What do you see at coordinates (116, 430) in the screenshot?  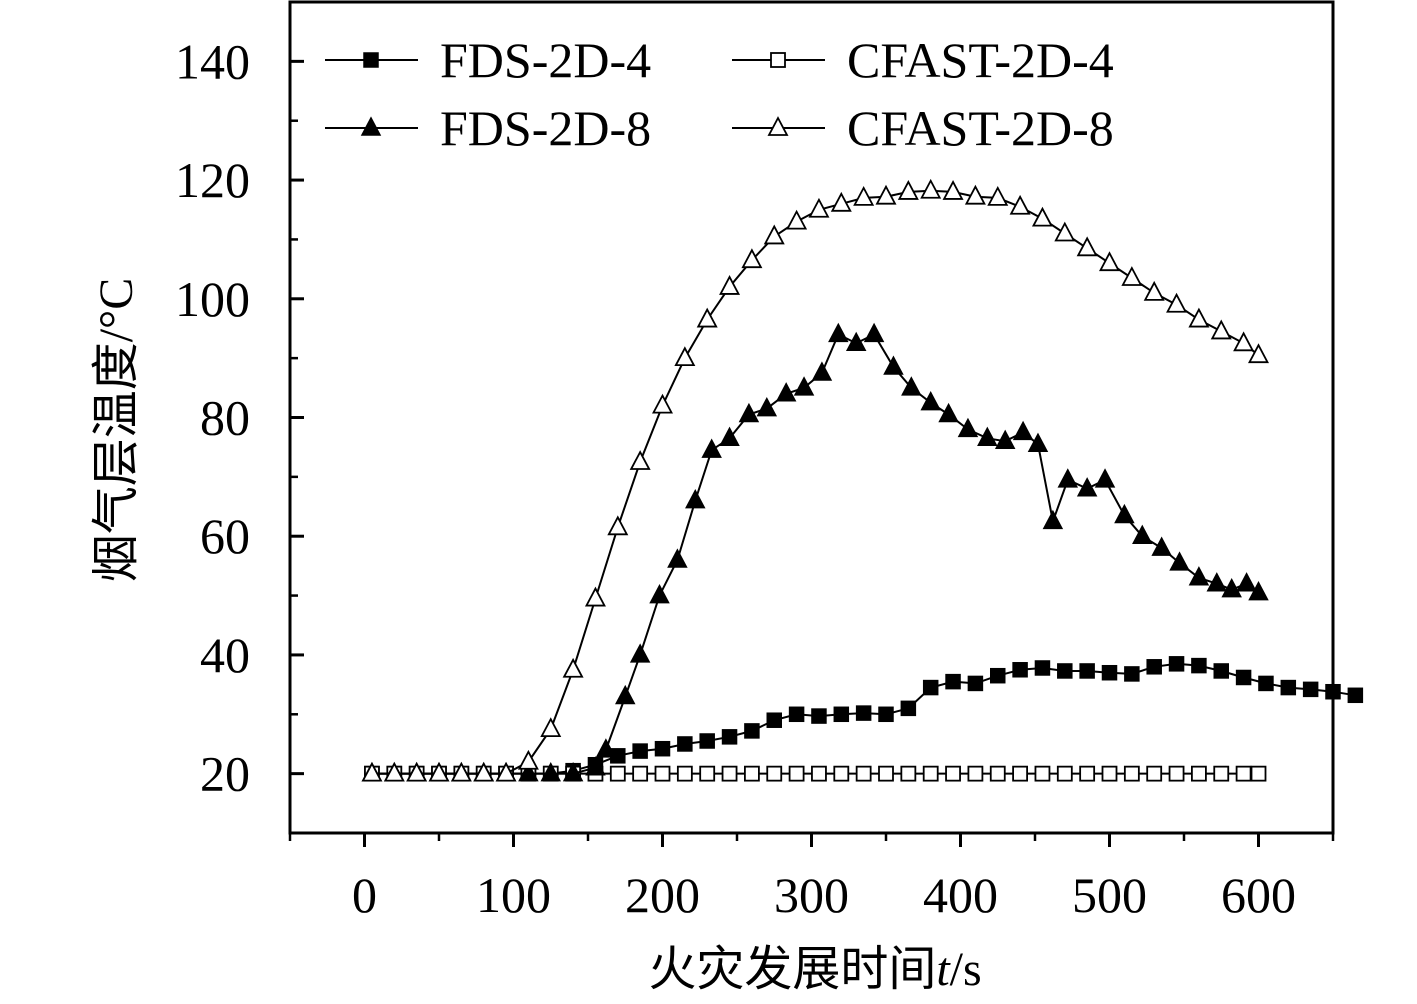 I see `y-axis-title: 烟气层温度/°C` at bounding box center [116, 430].